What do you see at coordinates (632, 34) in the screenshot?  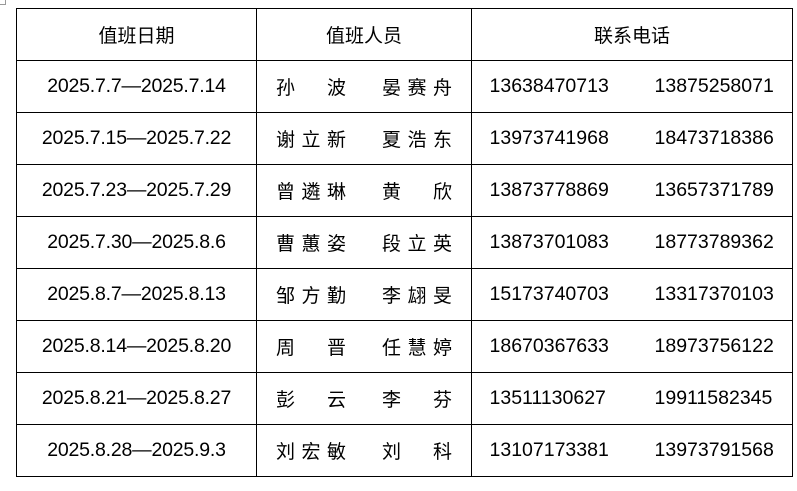 I see `header-phone: 联系电话` at bounding box center [632, 34].